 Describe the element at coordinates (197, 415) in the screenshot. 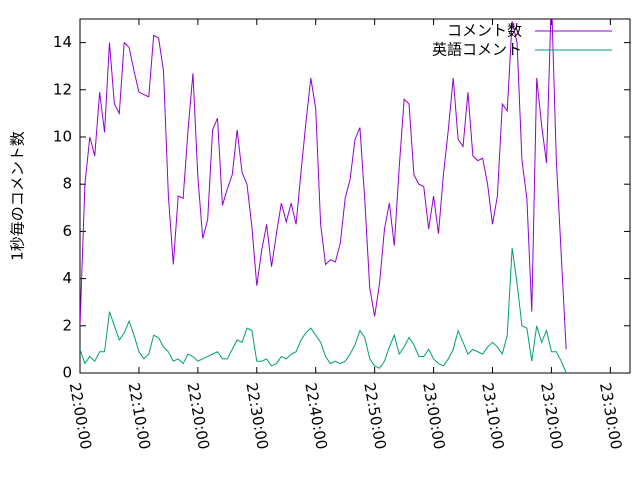

I see `x-tick-label: 22:20:00` at that location.